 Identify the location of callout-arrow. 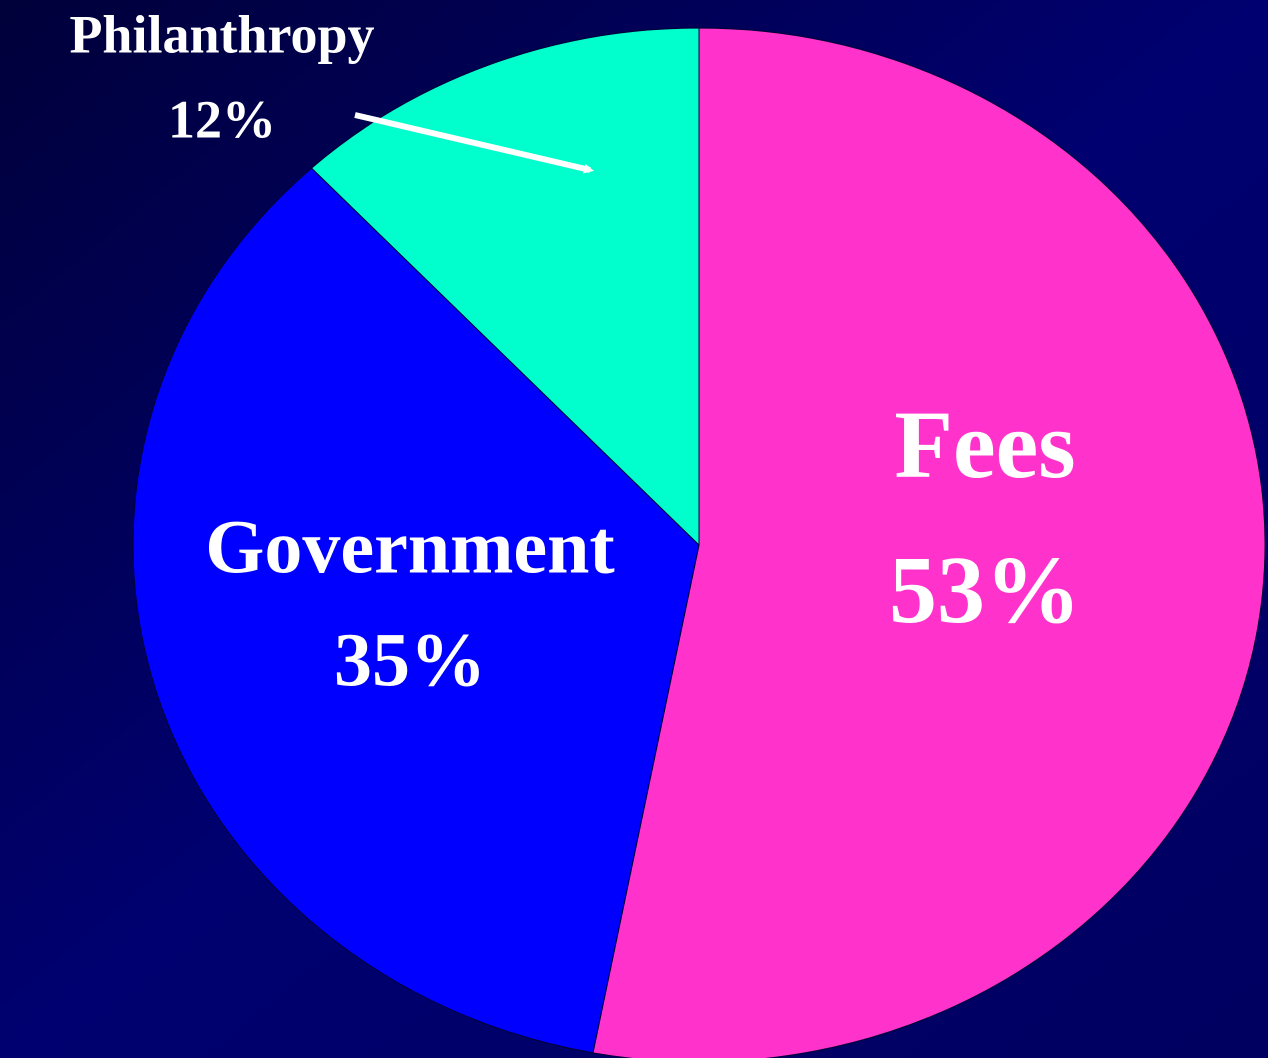
(474, 143).